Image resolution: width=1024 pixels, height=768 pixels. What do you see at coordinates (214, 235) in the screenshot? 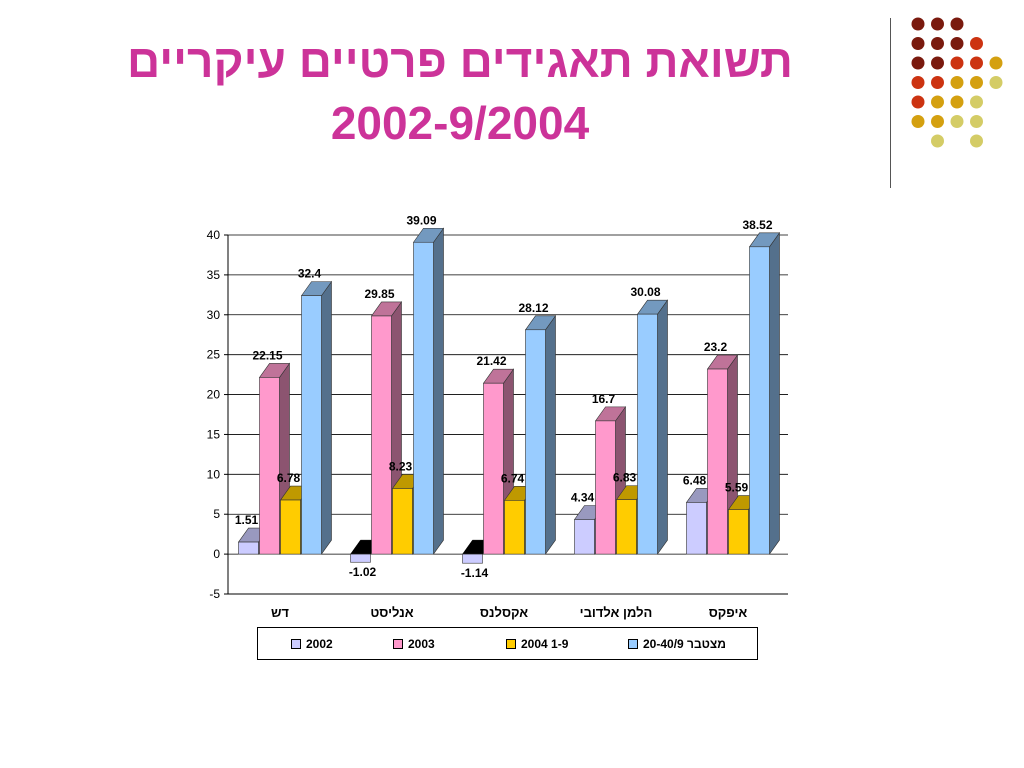
I see `y-tick-label: 40` at bounding box center [214, 235].